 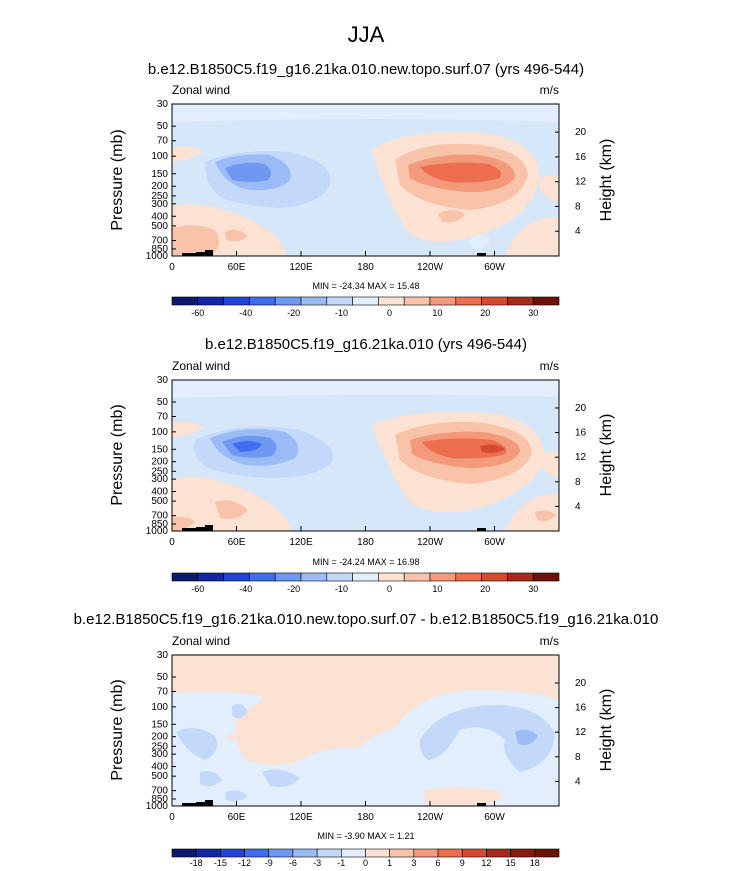 I want to click on panel-3-colorbar: -18 -15 -12 -9 -6 -3 -1 0 1 3 6 9 12 15 18, so click(x=365, y=858).